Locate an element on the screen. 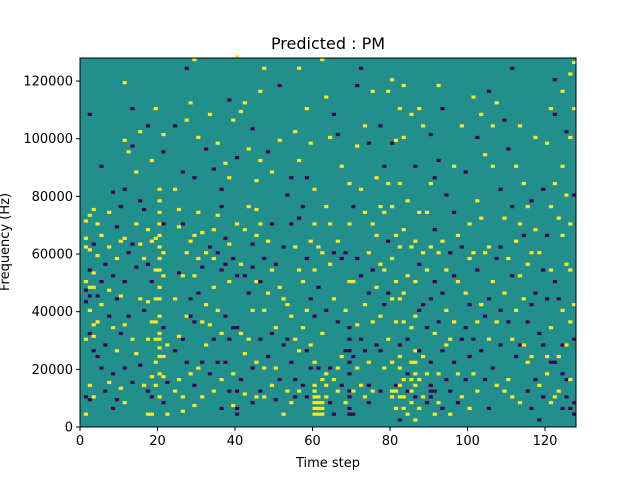 The width and height of the screenshot is (640, 480). y-axis-label: Frequency (Hz) is located at coordinates (6, 242).